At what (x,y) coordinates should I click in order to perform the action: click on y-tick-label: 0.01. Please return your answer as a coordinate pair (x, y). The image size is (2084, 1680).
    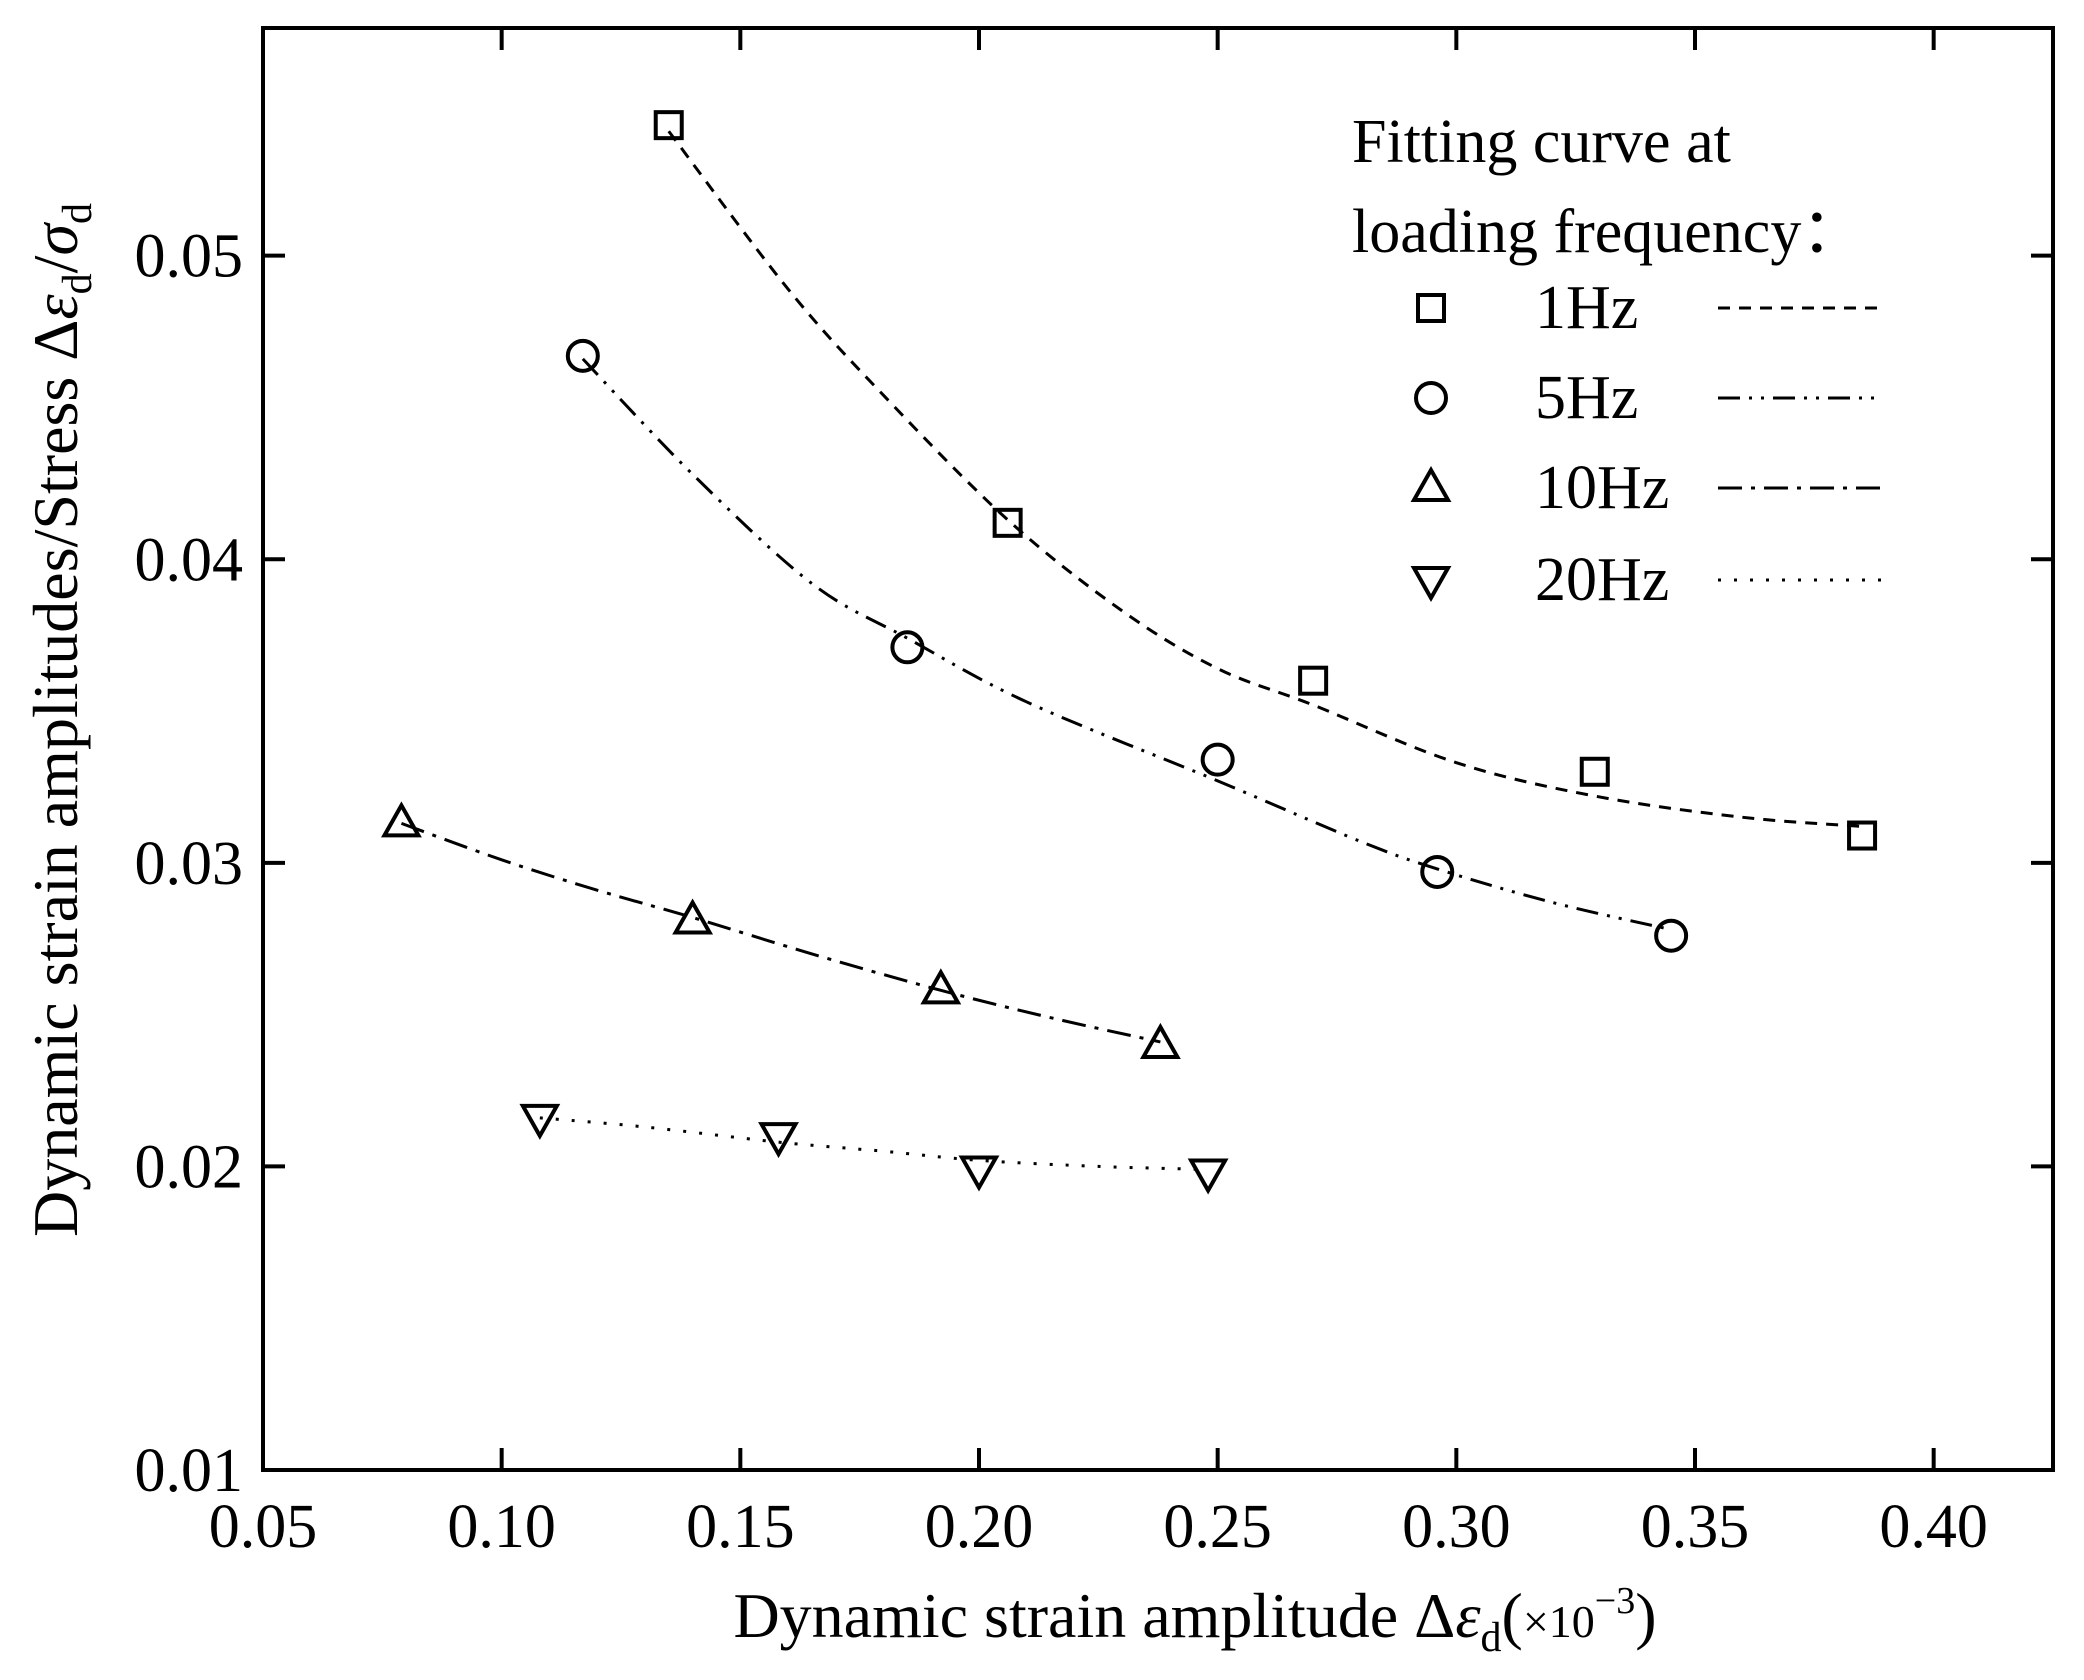
    Looking at the image, I should click on (189, 1471).